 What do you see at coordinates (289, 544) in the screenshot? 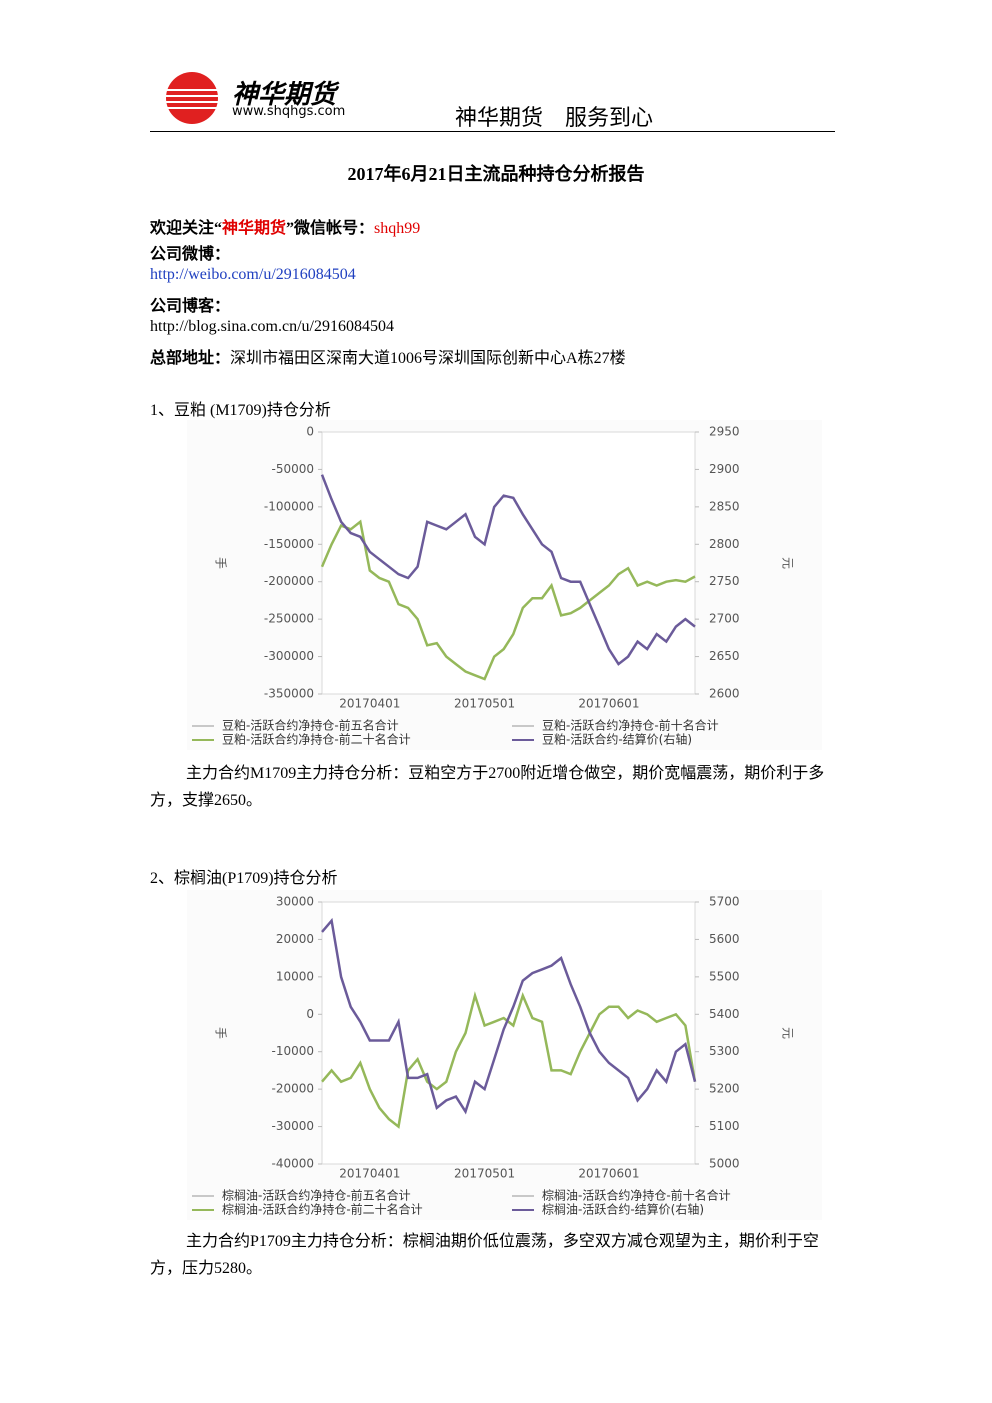
I see `y-tick-label: -150000` at bounding box center [289, 544].